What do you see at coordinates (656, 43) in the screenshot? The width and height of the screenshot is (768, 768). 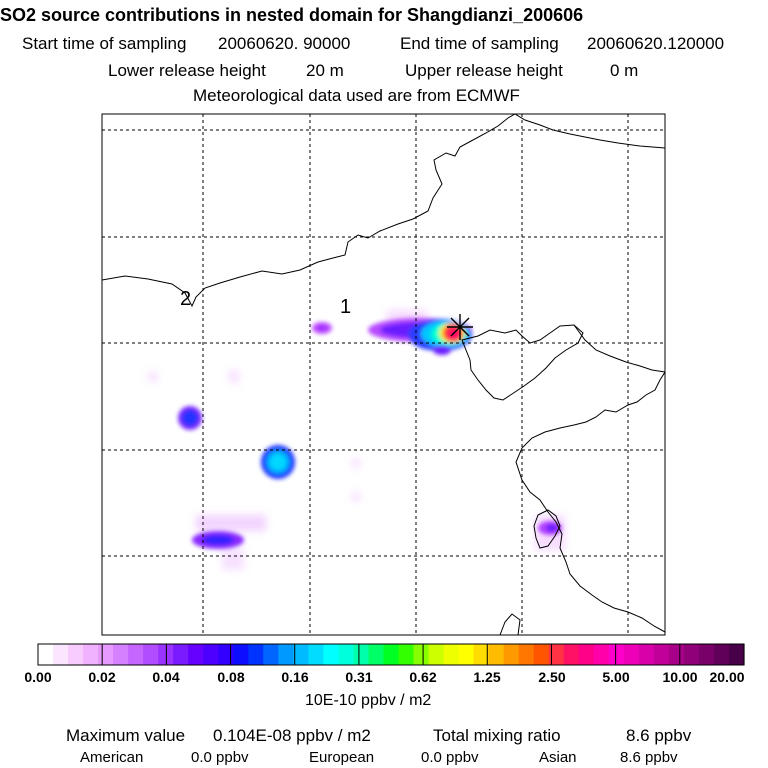 I see `end-time-value: 20060620.120000` at bounding box center [656, 43].